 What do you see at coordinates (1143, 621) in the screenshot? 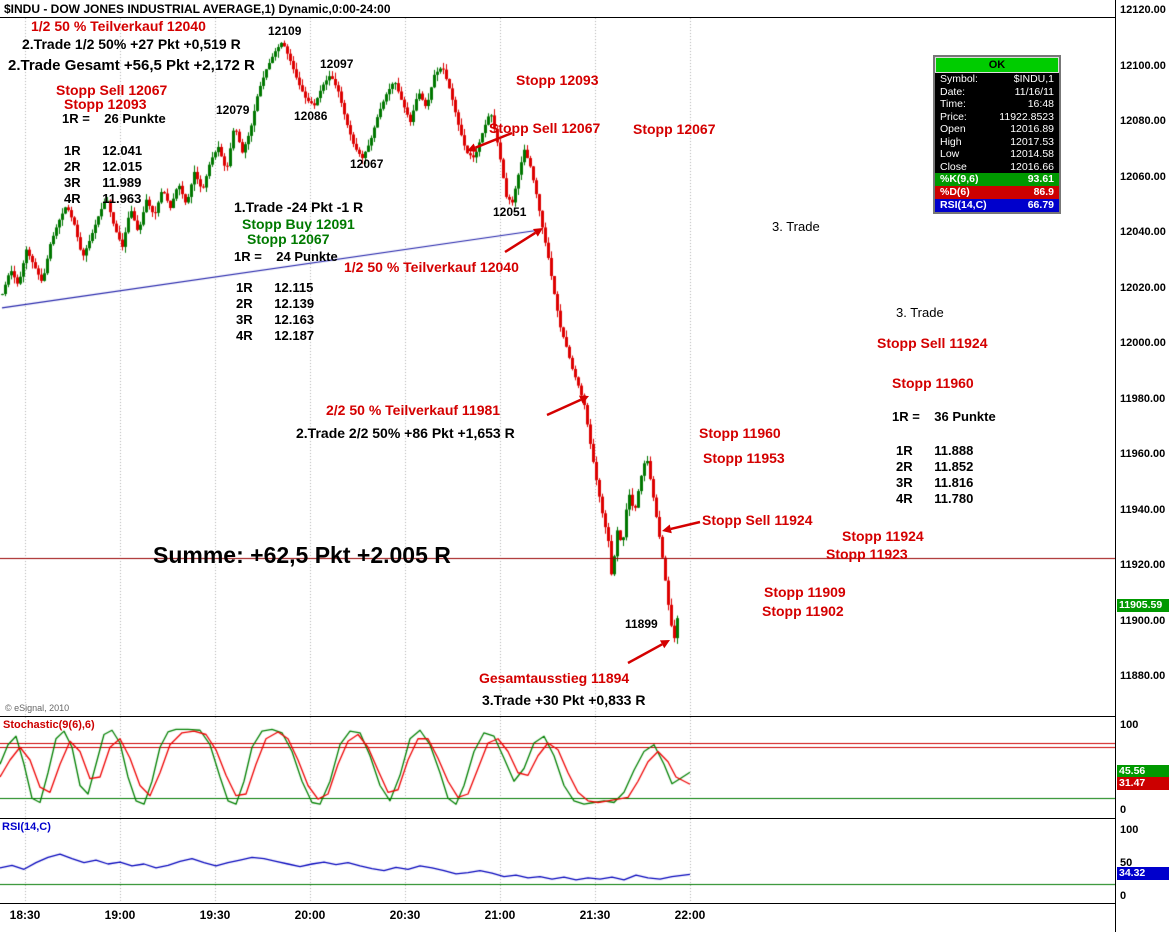
I see `price-axis-label: 11900.00` at bounding box center [1143, 621].